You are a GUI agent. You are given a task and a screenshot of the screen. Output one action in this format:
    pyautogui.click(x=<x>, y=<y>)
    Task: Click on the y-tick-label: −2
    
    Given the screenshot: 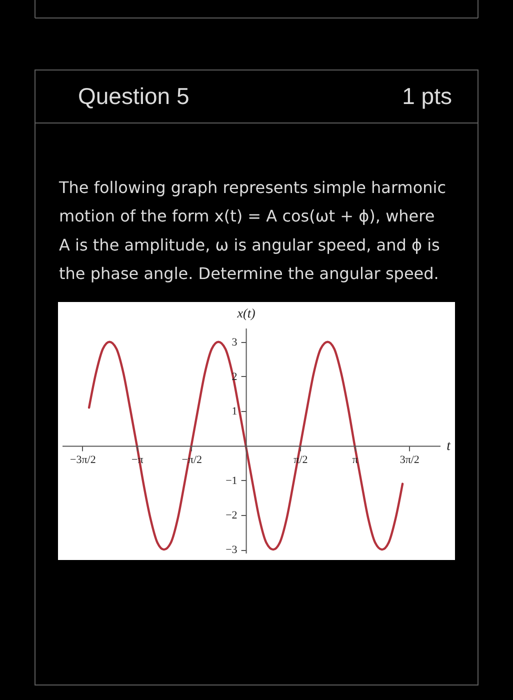 What is the action you would take?
    pyautogui.click(x=232, y=515)
    